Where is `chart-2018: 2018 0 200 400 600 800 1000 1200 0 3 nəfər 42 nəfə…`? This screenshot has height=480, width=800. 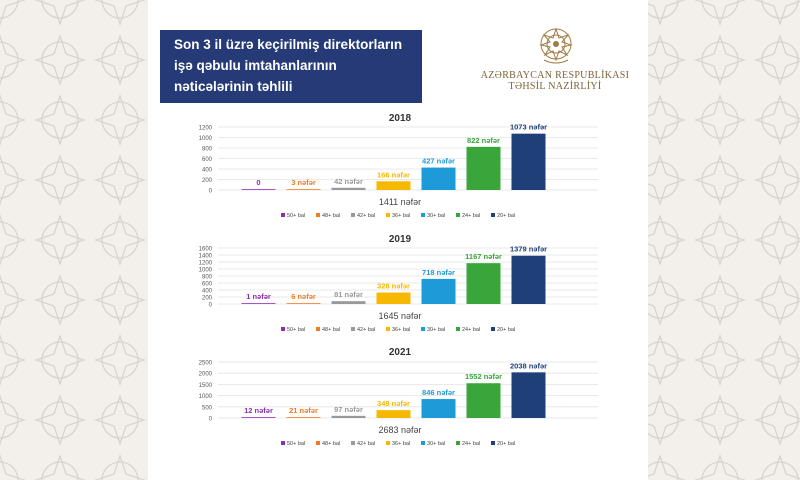
chart-2018: 2018 0 200 400 600 800 1000 1200 0 3 nəfər 42 nəfə… is located at coordinates (398, 166).